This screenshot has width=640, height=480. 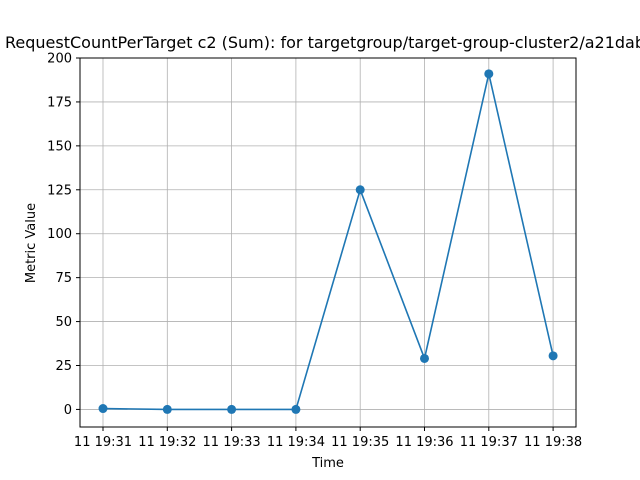 I want to click on y-tick-label: 75, so click(x=63, y=278).